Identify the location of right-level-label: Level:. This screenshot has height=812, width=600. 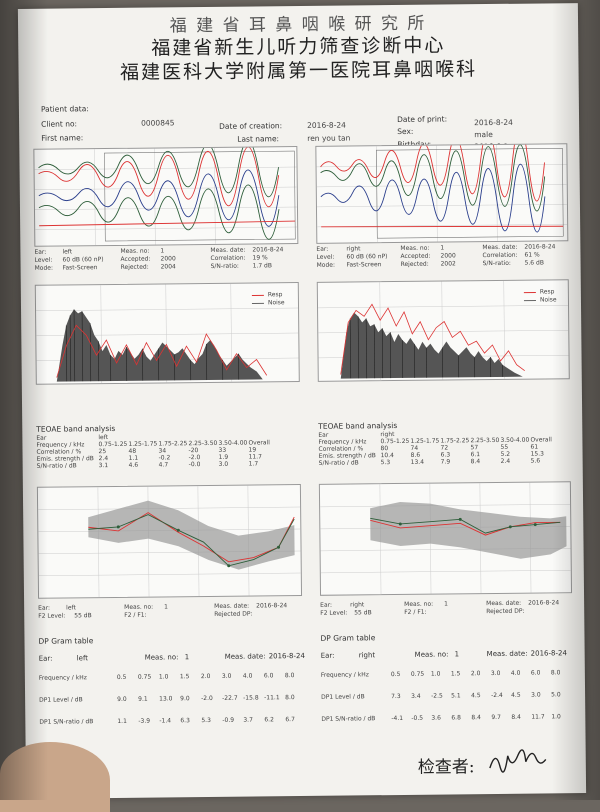
(325, 257).